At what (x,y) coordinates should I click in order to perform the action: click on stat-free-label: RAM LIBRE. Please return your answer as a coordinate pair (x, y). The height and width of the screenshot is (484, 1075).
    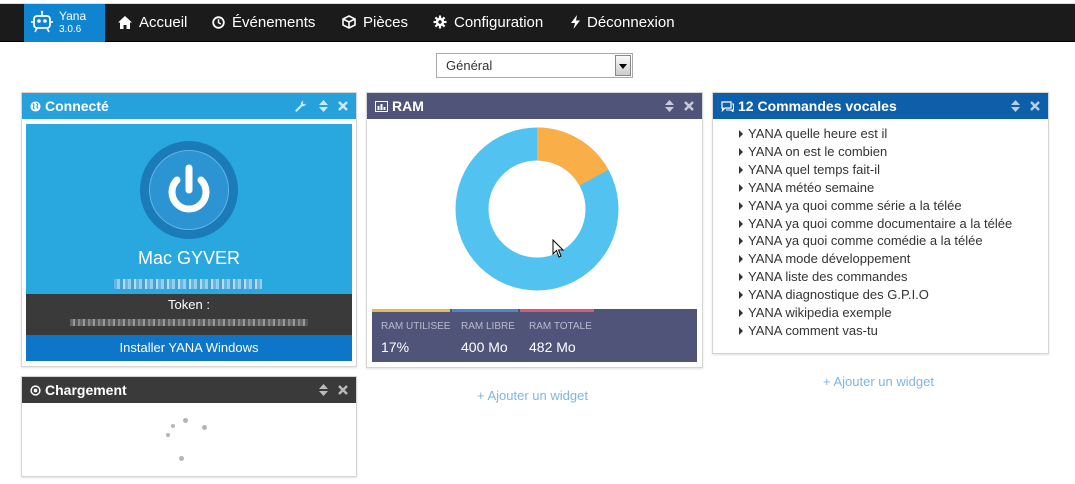
    Looking at the image, I should click on (488, 326).